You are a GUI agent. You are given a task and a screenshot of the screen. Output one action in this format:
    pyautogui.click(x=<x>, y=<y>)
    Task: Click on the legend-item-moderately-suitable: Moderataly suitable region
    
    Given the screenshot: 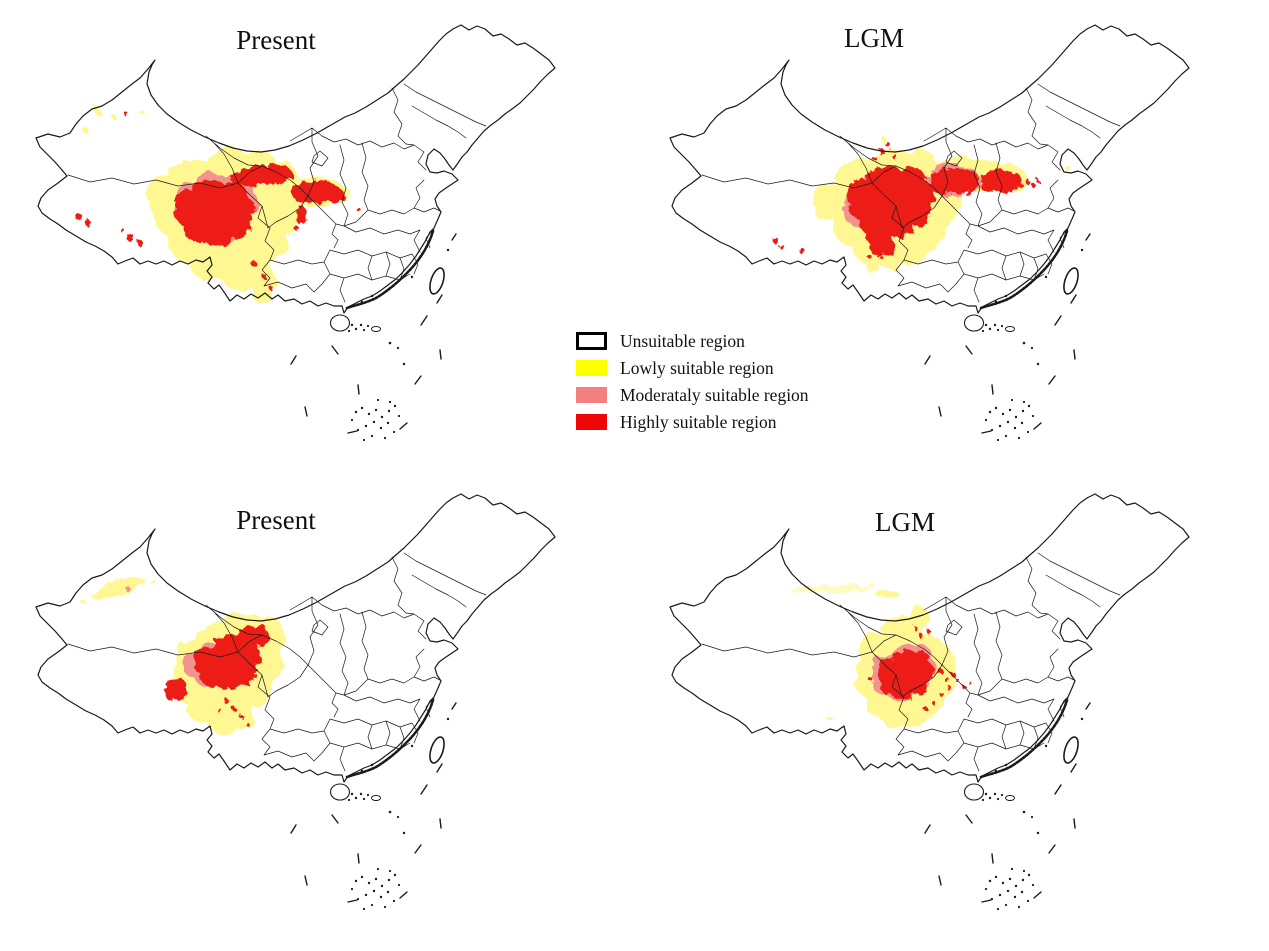 What is the action you would take?
    pyautogui.click(x=692, y=395)
    